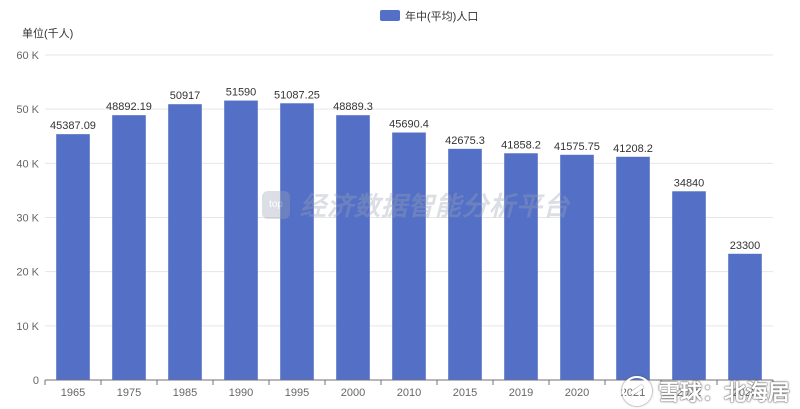 This screenshot has height=409, width=800. Describe the element at coordinates (689, 183) in the screenshot. I see `data-label: 34840` at that location.